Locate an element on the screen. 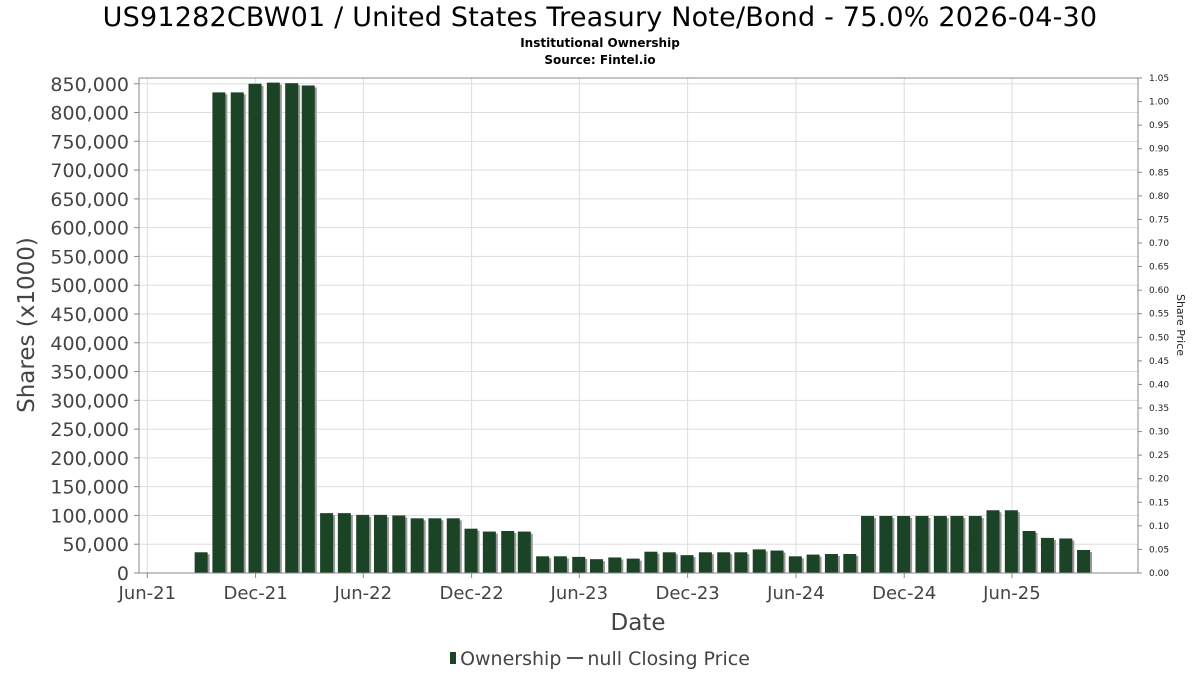  y2-tick-label: 0.35 is located at coordinates (1159, 409).